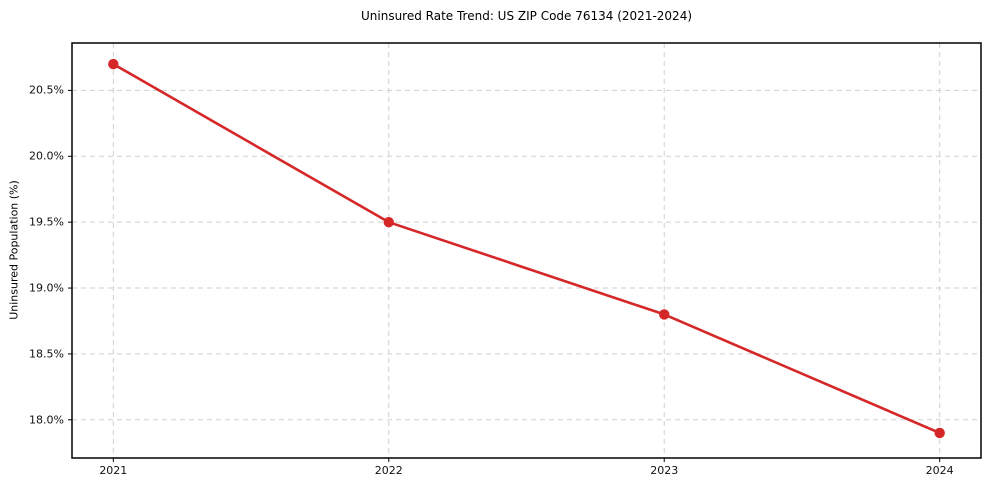 The width and height of the screenshot is (989, 490). Describe the element at coordinates (46, 222) in the screenshot. I see `y-tick-label: 19.5%` at that location.